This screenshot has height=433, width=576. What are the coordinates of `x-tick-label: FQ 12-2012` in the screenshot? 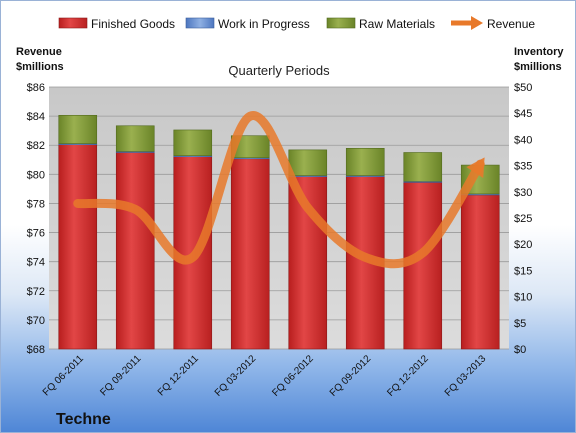 It's located at (408, 376).